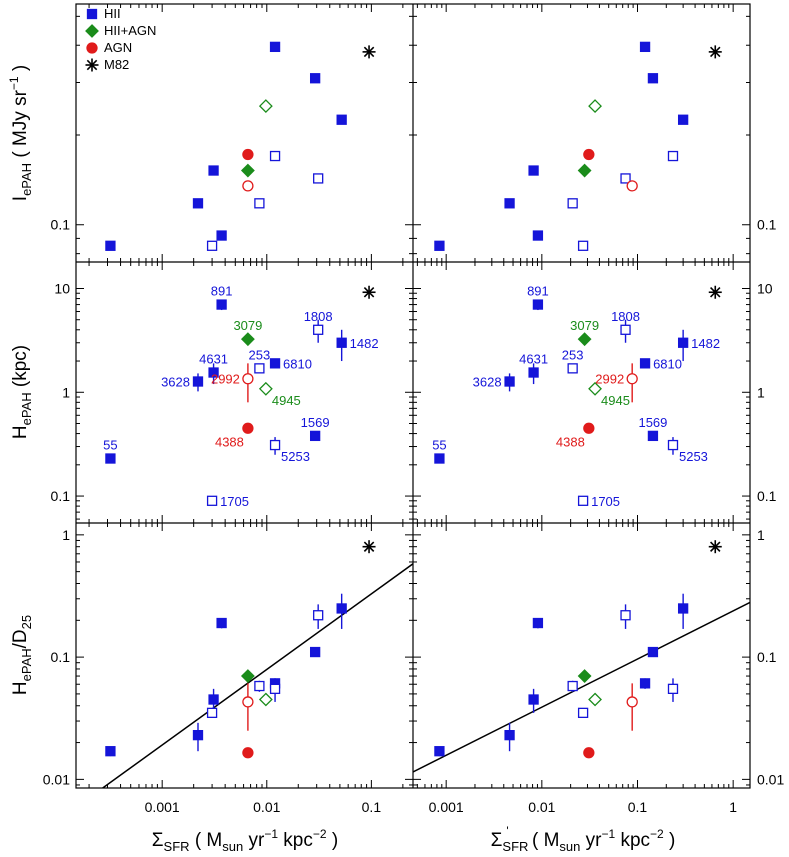 This screenshot has width=789, height=857. I want to click on point-4388-ratio-left, so click(248, 753).